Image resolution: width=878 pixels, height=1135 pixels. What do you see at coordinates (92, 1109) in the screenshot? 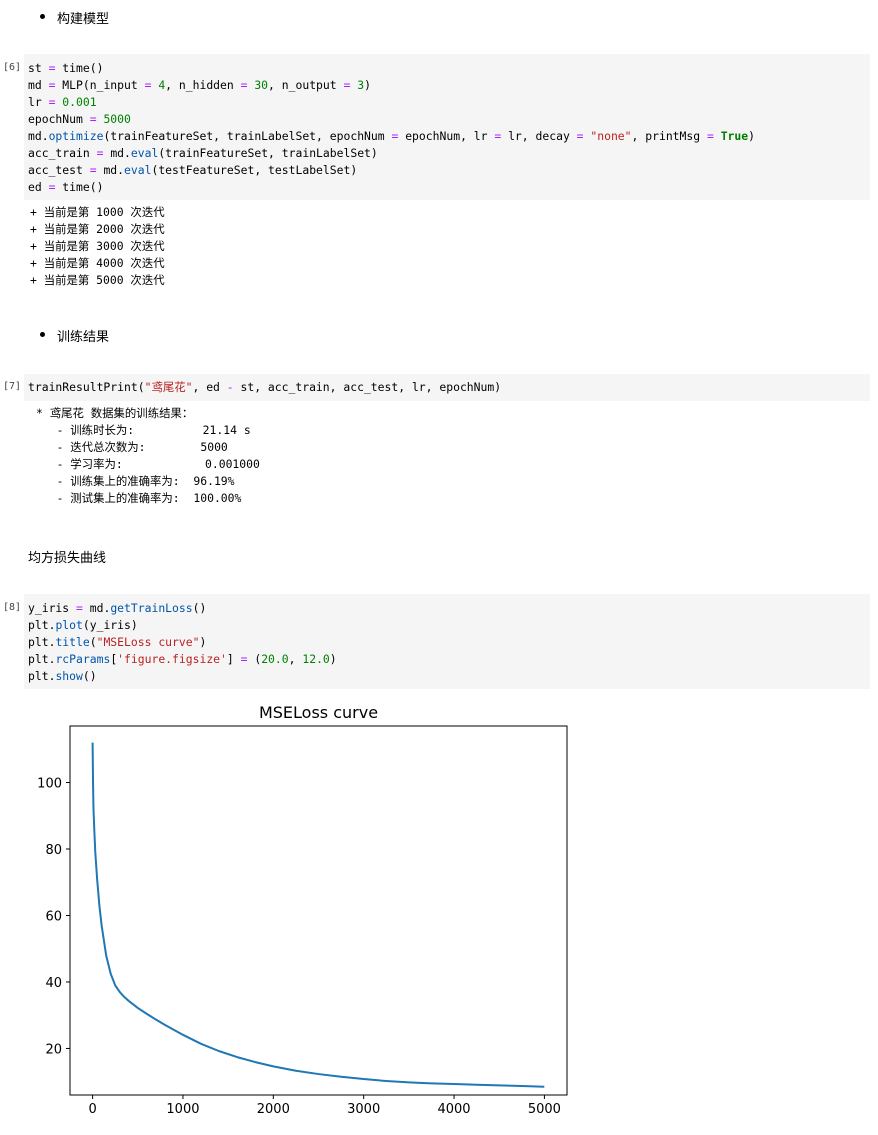
I see `x-tick-label: 0` at bounding box center [92, 1109].